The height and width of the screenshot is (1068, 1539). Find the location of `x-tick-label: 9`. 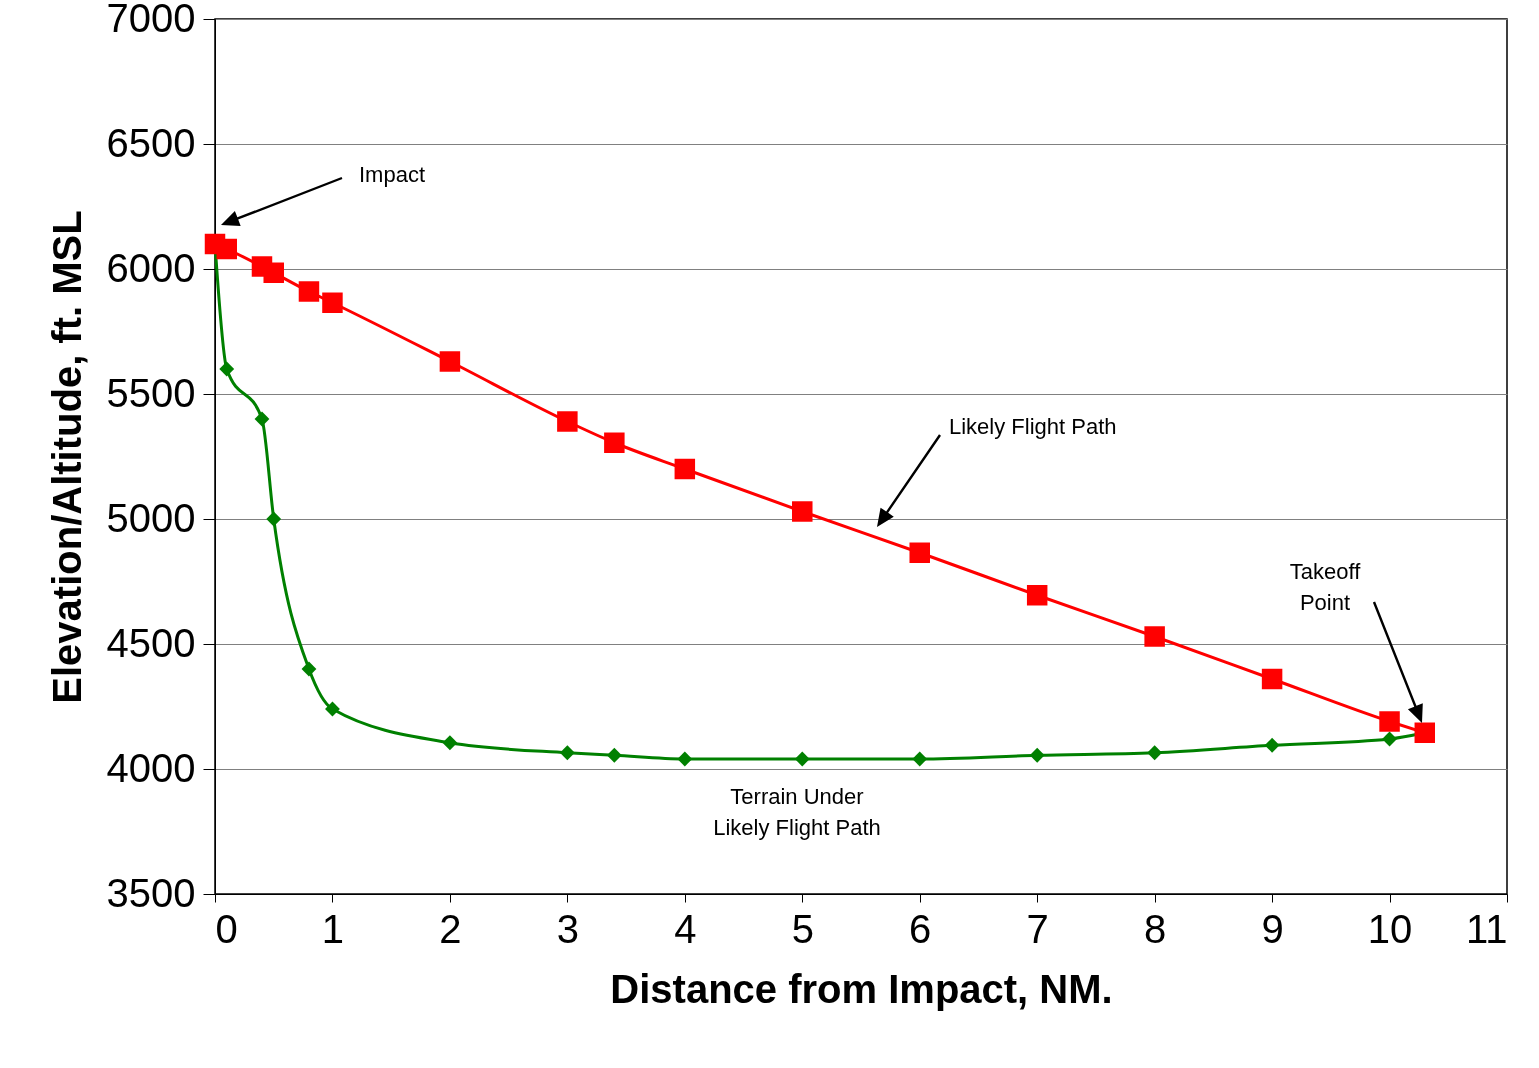

x-tick-label: 9 is located at coordinates (1272, 928).